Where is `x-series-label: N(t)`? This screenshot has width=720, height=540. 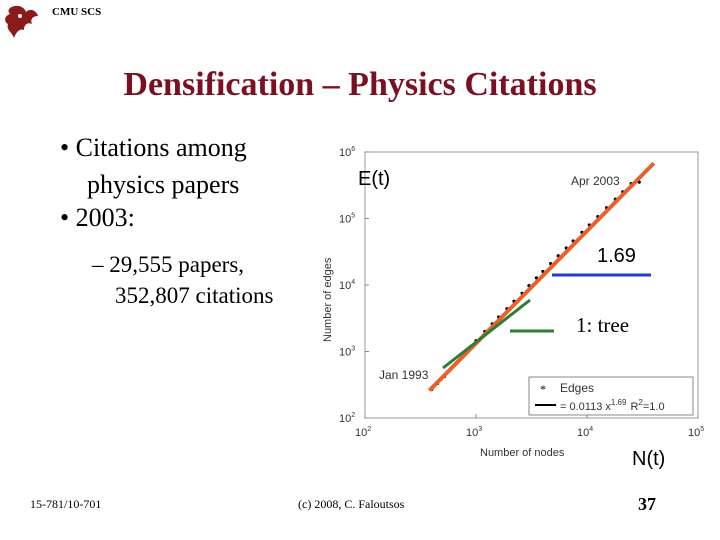 x-series-label: N(t) is located at coordinates (648, 459).